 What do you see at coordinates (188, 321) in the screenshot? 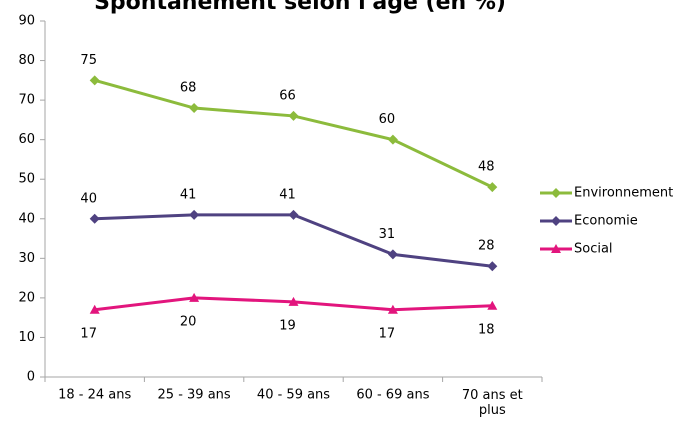
I see `data-label: 20` at bounding box center [188, 321].